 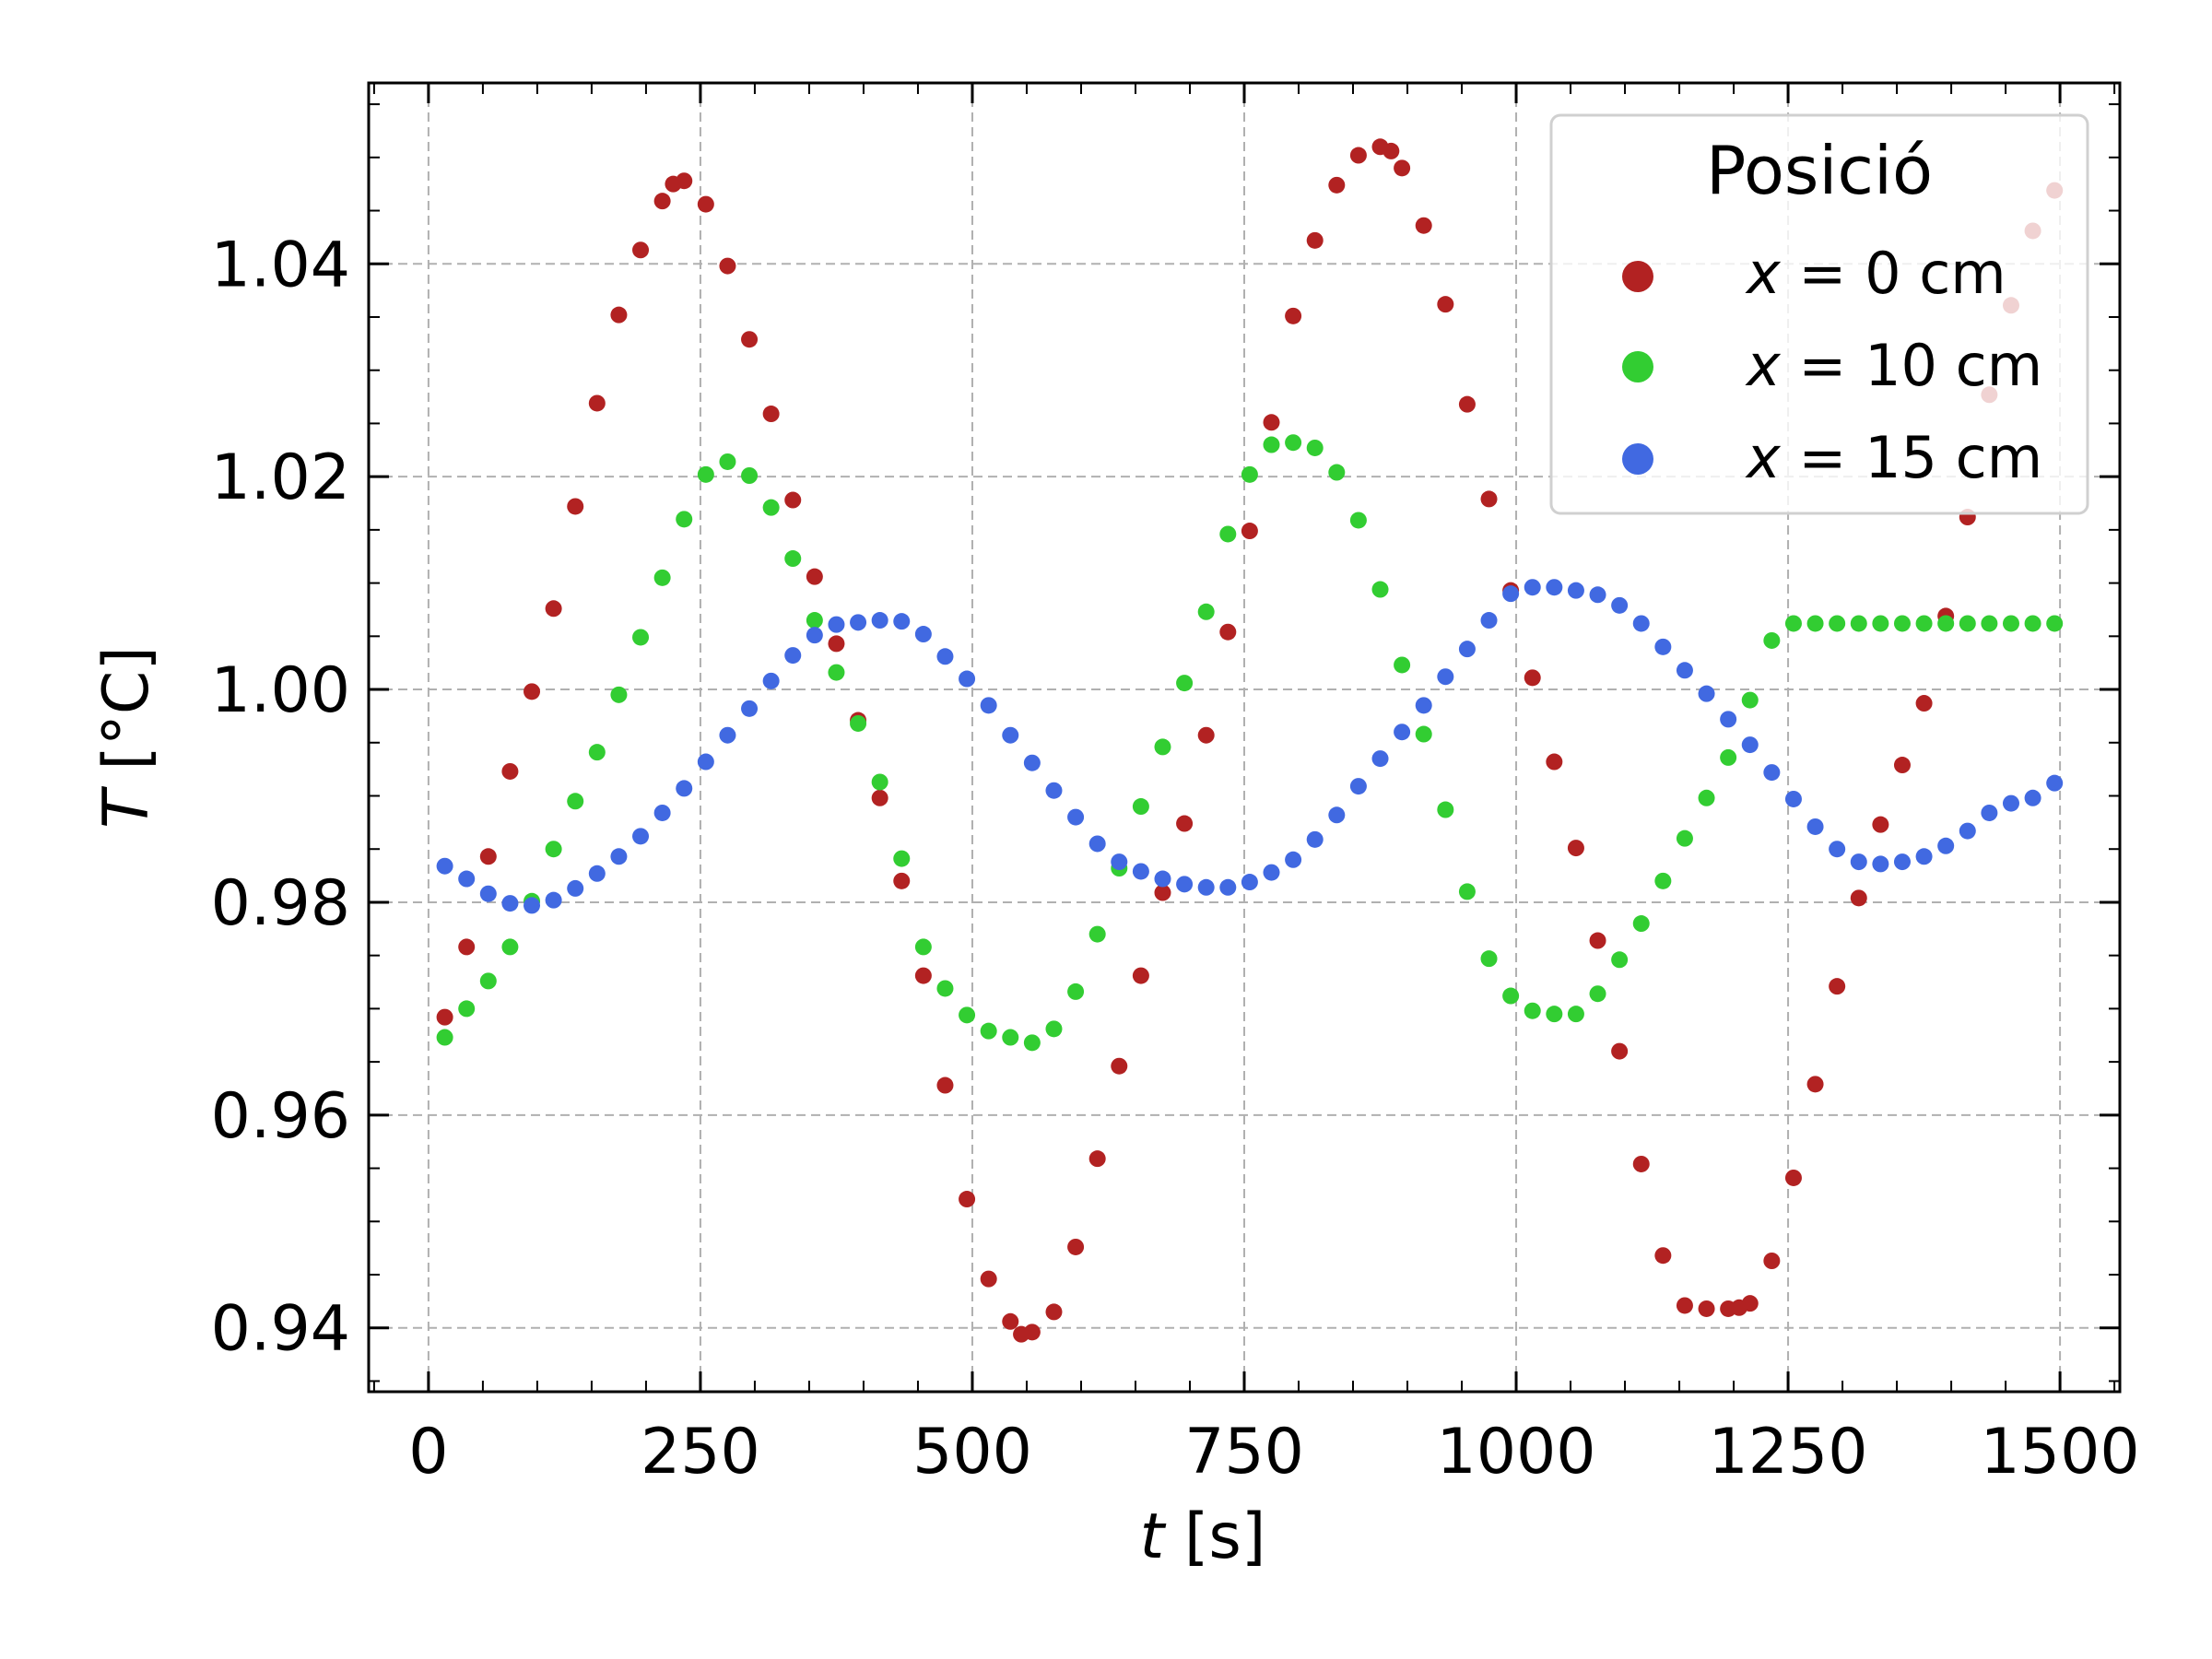 What do you see at coordinates (700, 1452) in the screenshot?
I see `x-tick-label: 250` at bounding box center [700, 1452].